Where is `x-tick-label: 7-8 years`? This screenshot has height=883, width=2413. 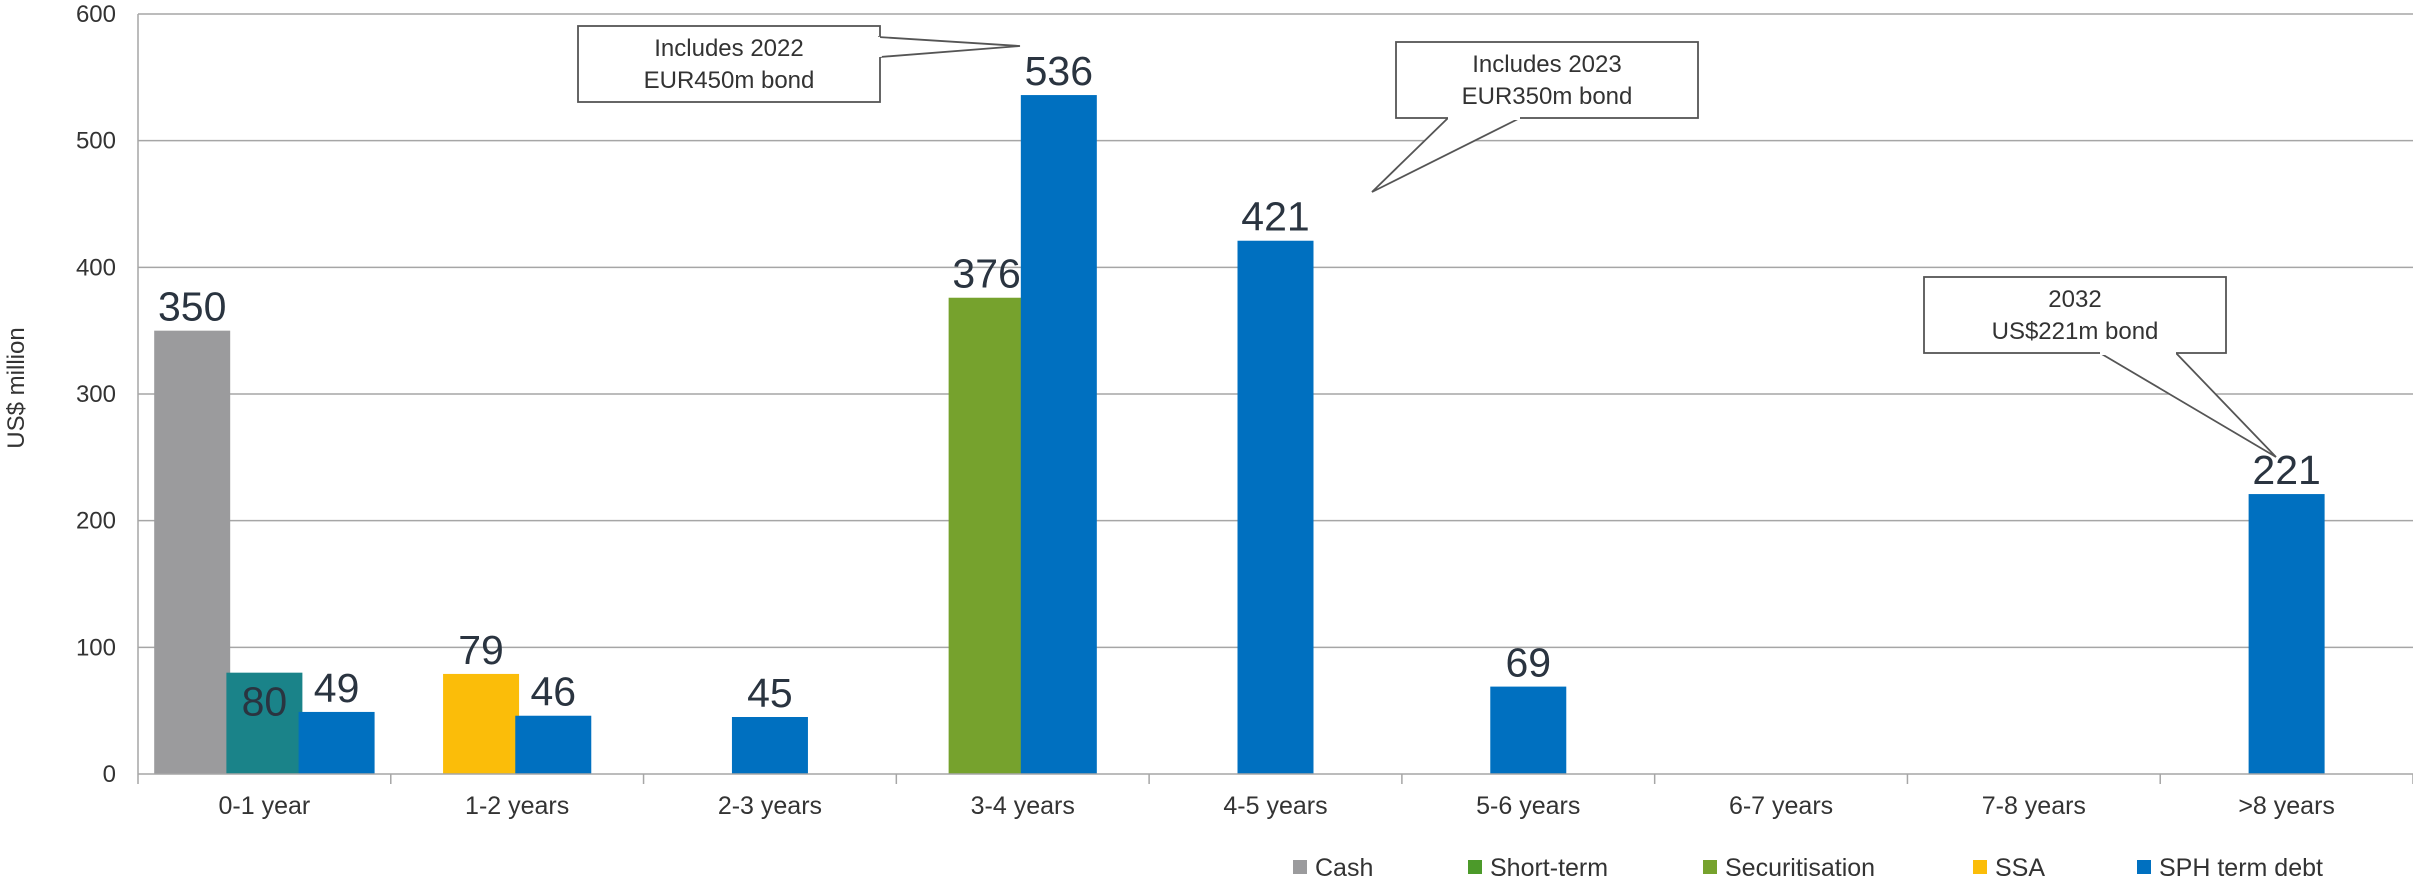 x-tick-label: 7-8 years is located at coordinates (2034, 806).